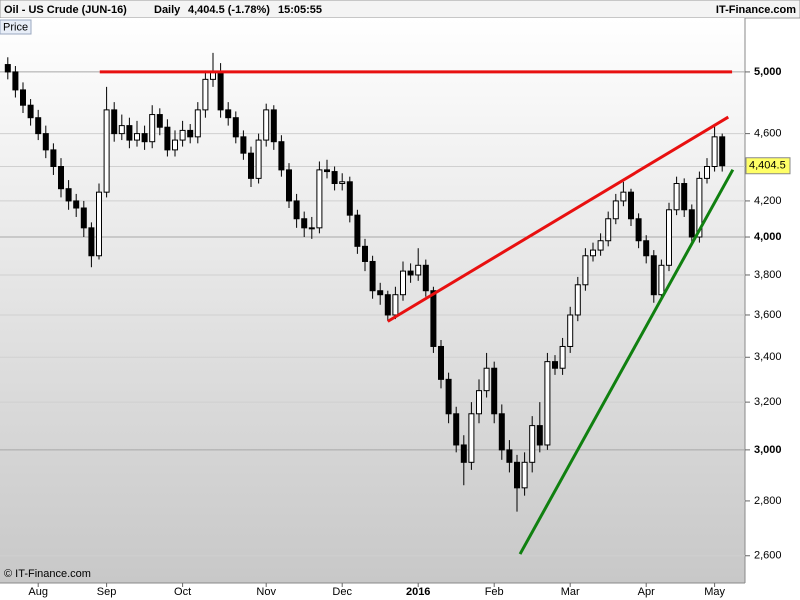 The height and width of the screenshot is (600, 800). Describe the element at coordinates (768, 402) in the screenshot. I see `y-tick-label: 3,200` at that location.